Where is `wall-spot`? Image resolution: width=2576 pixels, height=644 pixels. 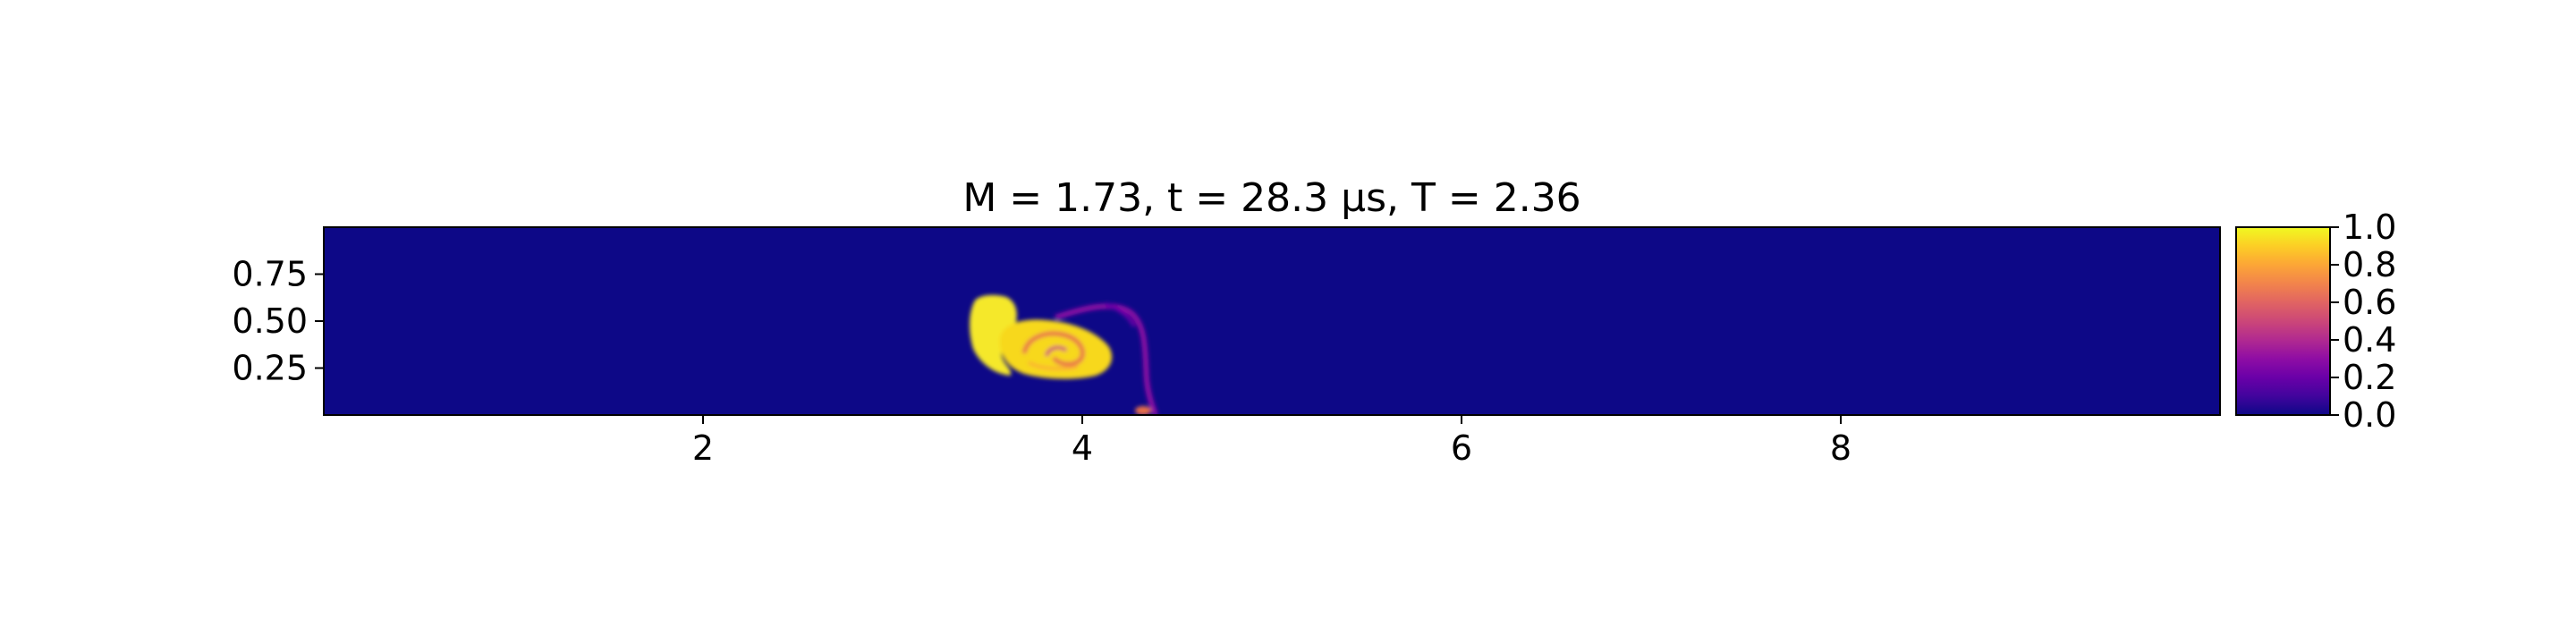
wall-spot is located at coordinates (1143, 410).